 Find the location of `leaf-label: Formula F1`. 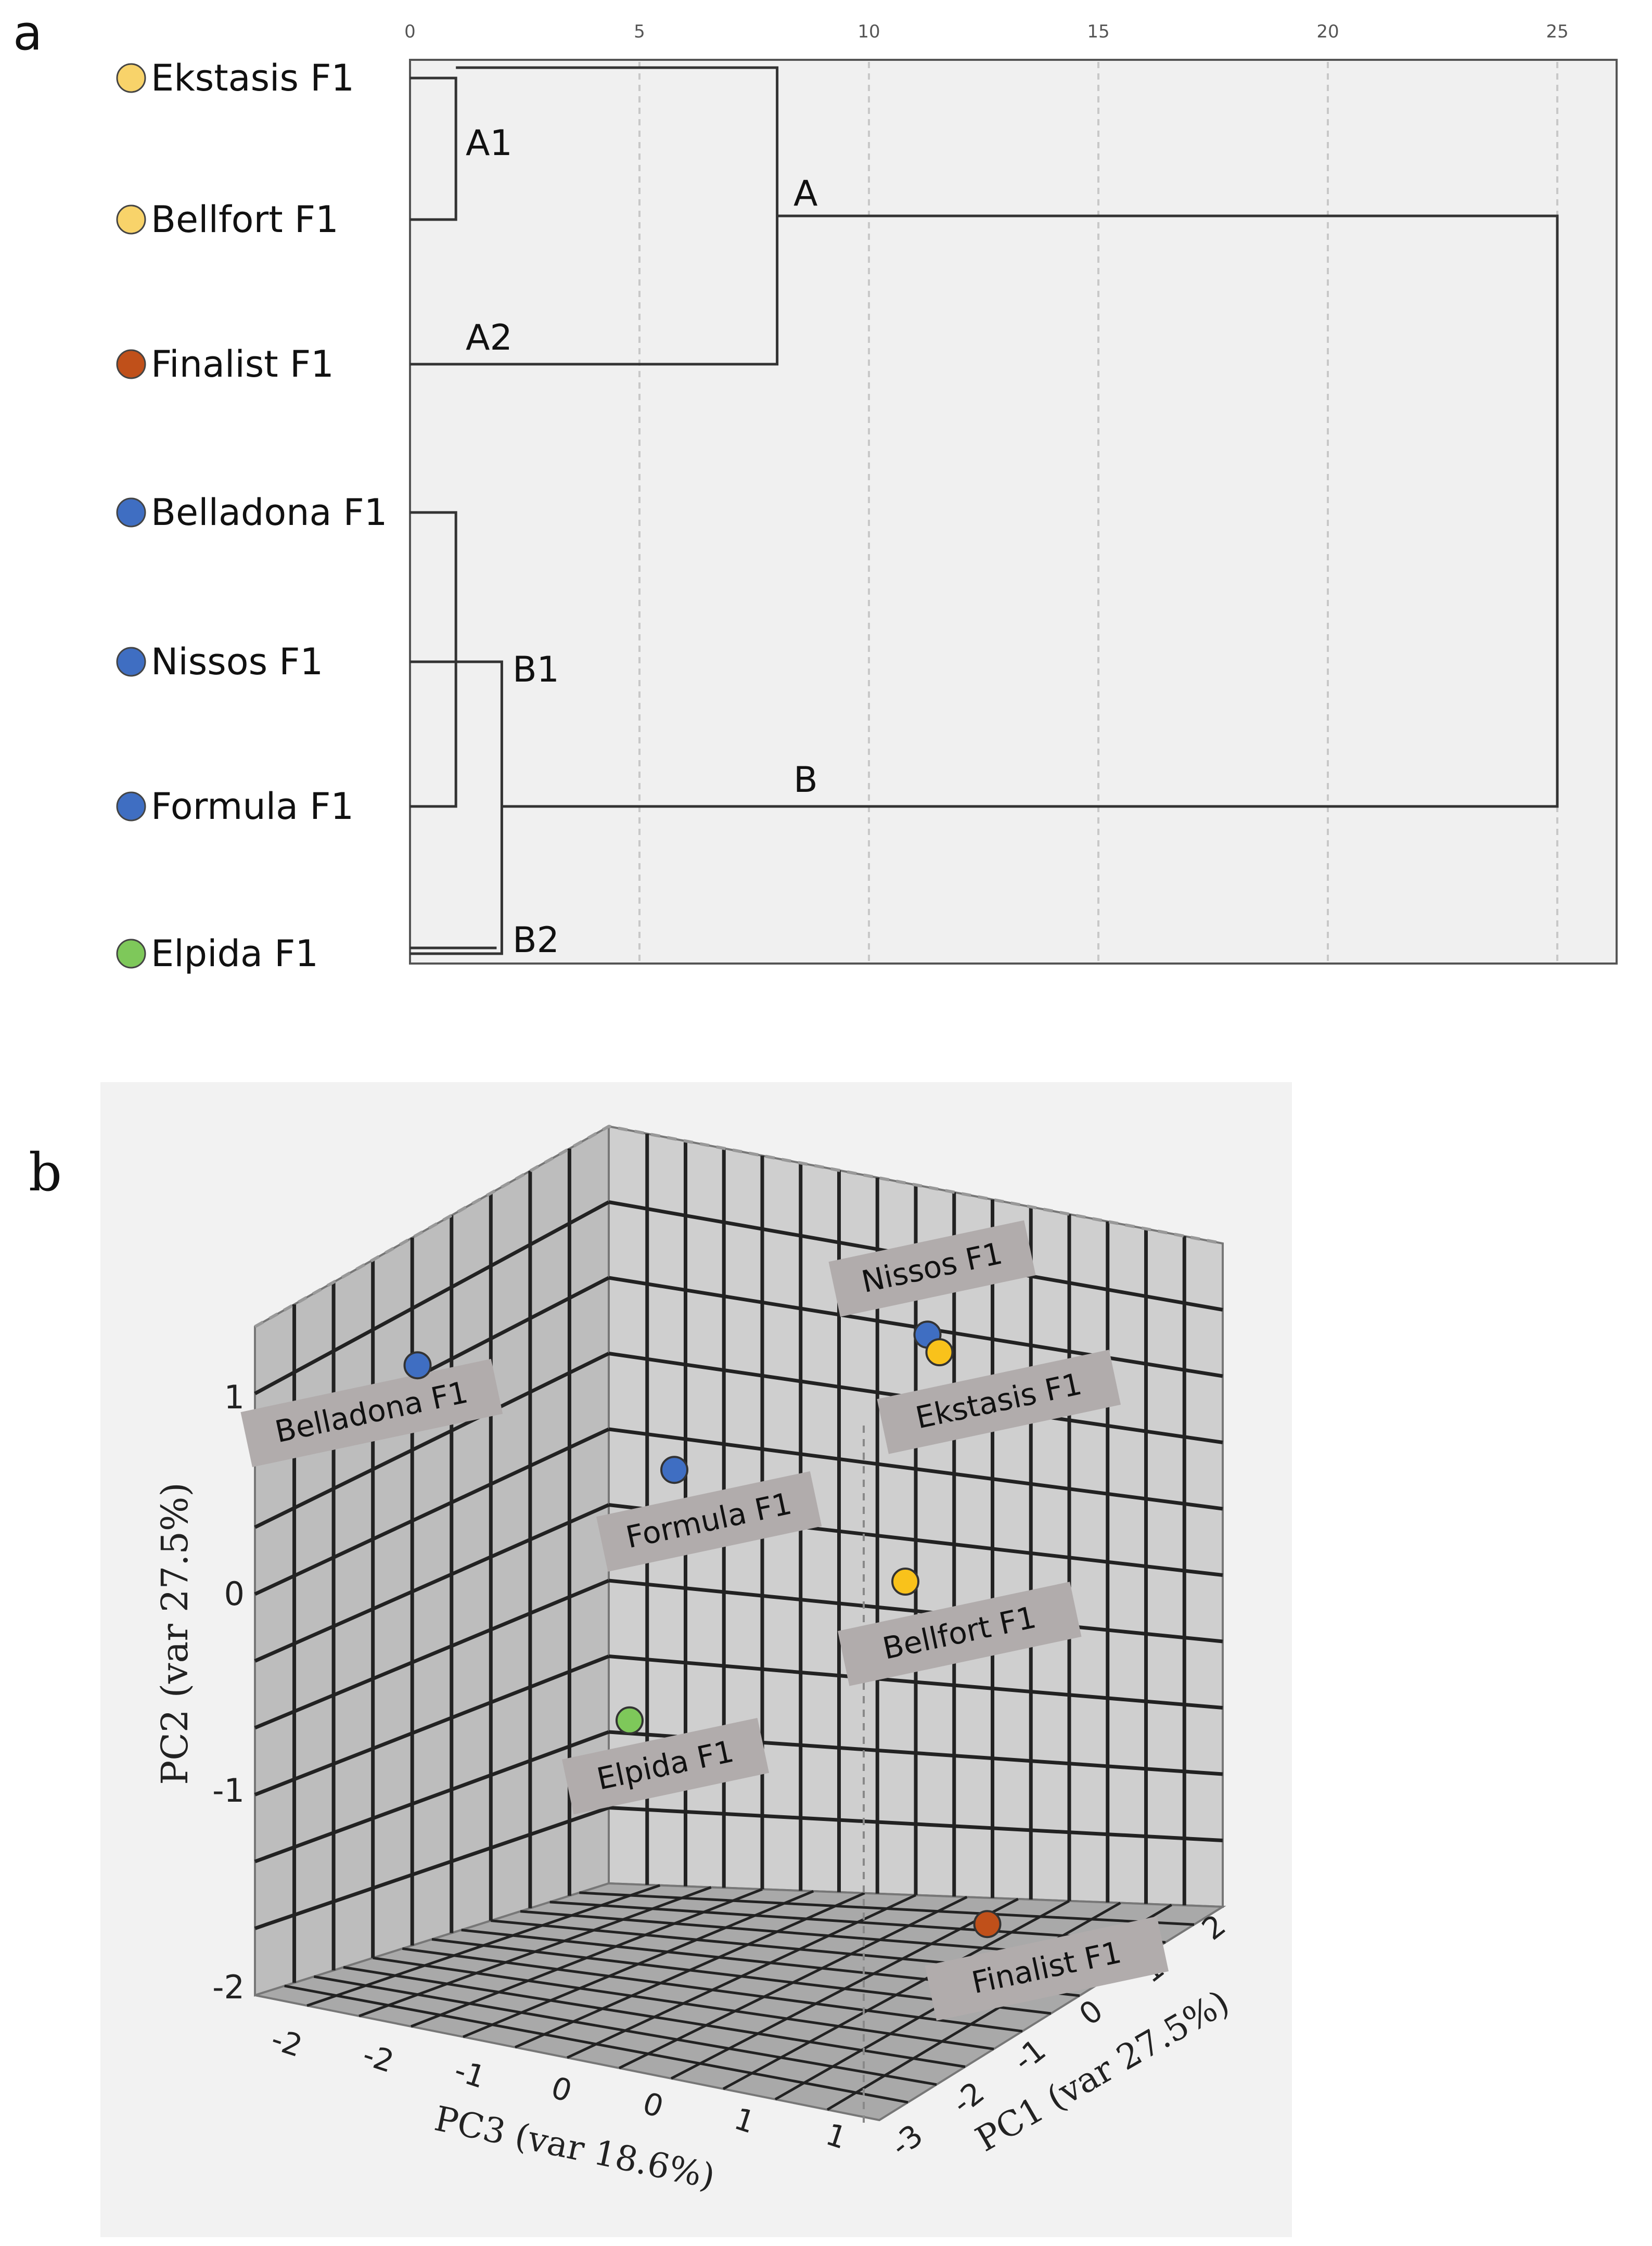

leaf-label: Formula F1 is located at coordinates (252, 806).